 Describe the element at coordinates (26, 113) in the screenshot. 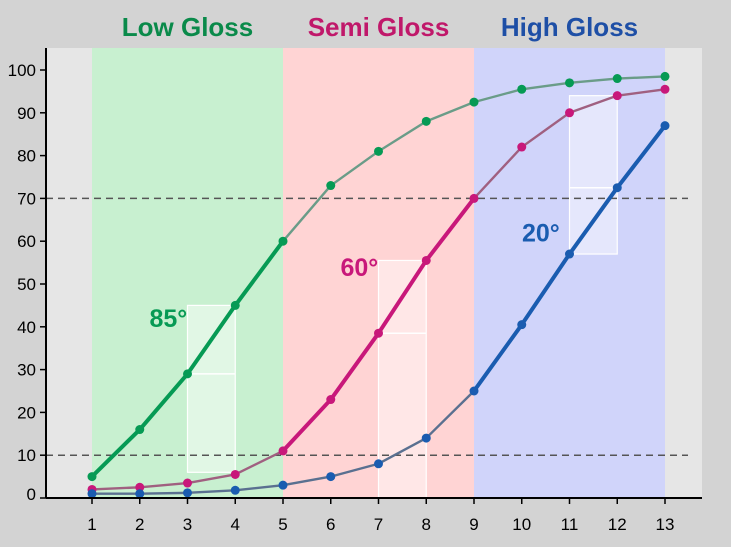

I see `y-tick-label-90: 90` at that location.